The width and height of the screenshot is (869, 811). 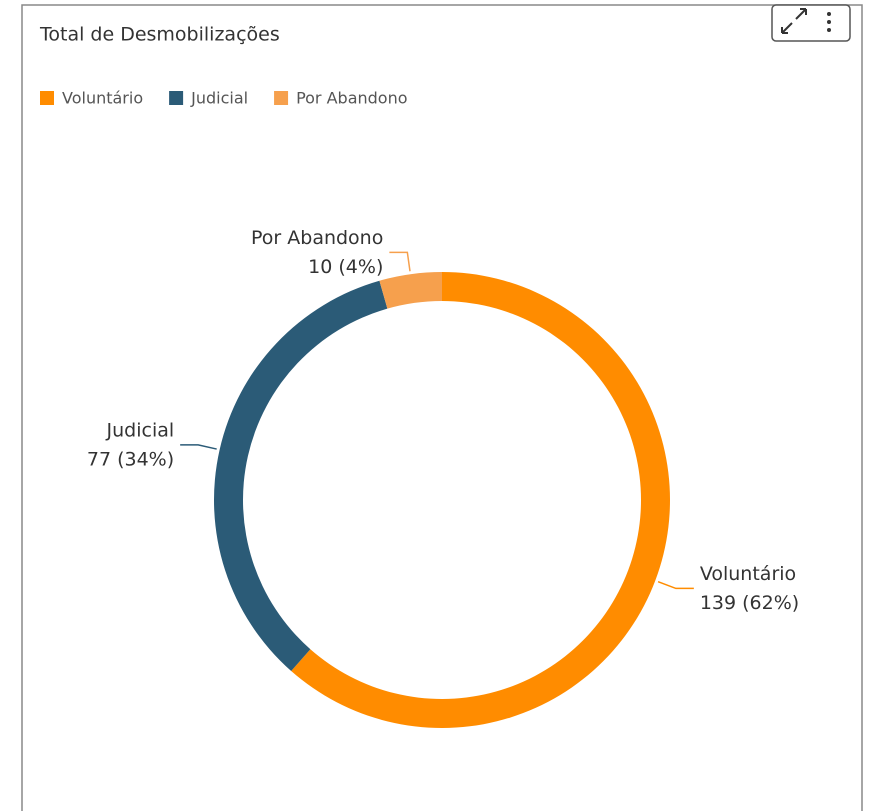 What do you see at coordinates (159, 35) in the screenshot?
I see `chart-title: Total de Desmobilizações` at bounding box center [159, 35].